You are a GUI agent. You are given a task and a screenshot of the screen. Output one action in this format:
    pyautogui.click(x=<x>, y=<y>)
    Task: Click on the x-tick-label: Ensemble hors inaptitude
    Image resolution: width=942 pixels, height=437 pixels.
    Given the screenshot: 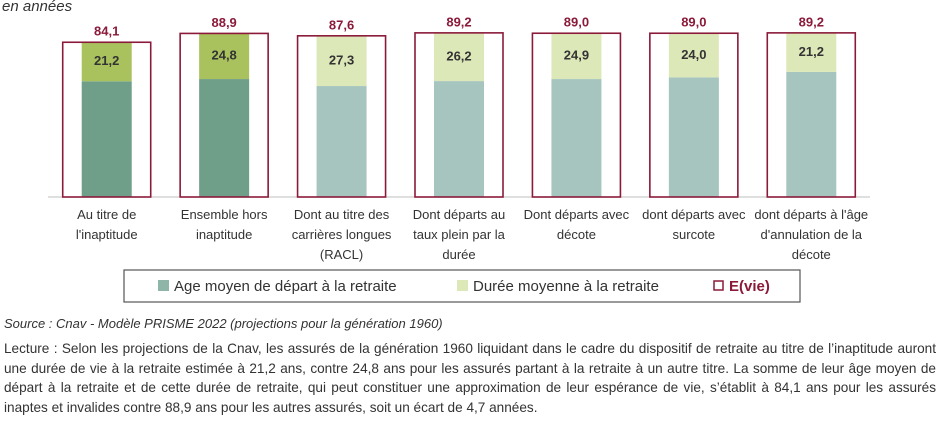 What is the action you would take?
    pyautogui.click(x=224, y=224)
    